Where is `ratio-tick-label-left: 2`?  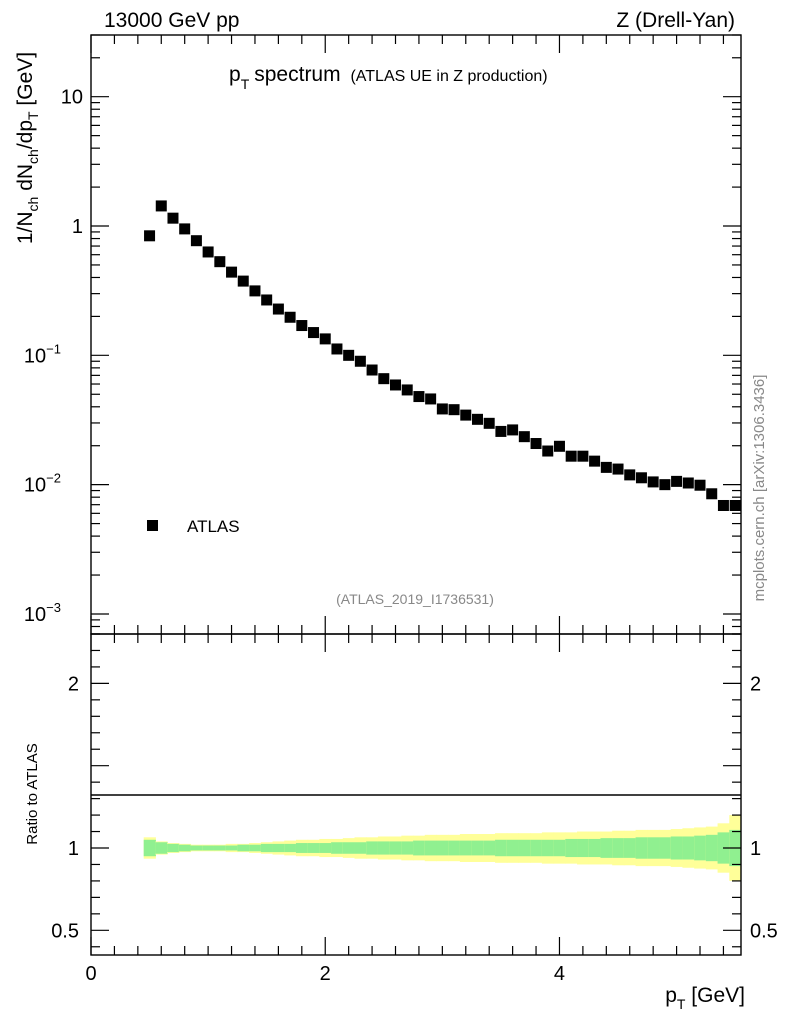 ratio-tick-label-left: 2 is located at coordinates (73, 684).